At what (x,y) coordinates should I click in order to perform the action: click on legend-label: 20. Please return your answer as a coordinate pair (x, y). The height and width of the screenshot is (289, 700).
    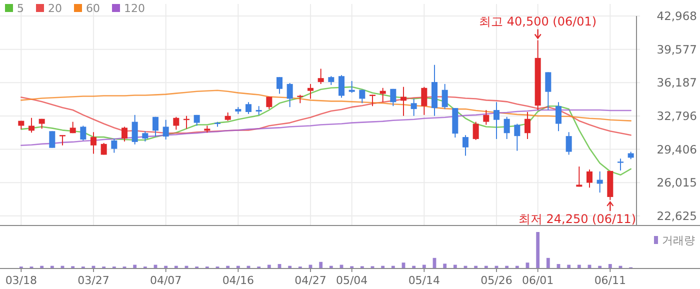
    Looking at the image, I should click on (55, 8).